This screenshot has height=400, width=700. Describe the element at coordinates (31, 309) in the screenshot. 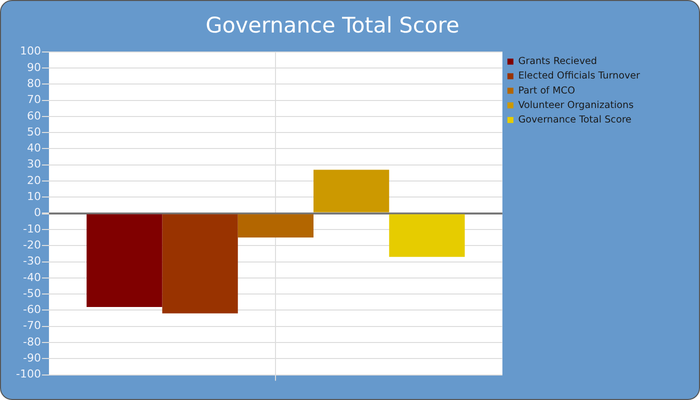

I see `y-tick-label: -60` at that location.